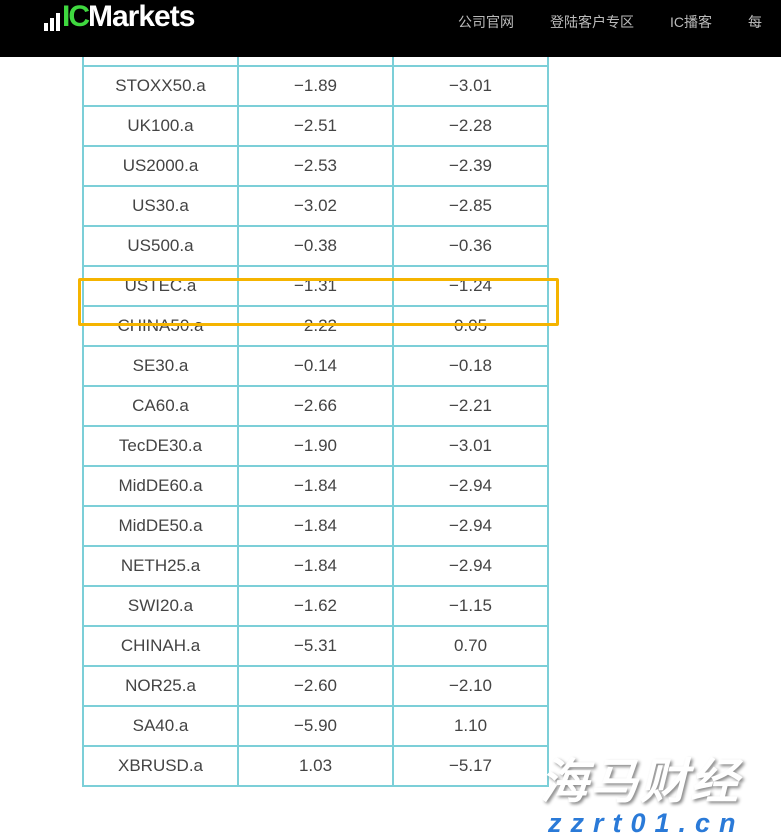 The width and height of the screenshot is (781, 840). What do you see at coordinates (160, 126) in the screenshot?
I see `symbol-cell: UK100.a` at bounding box center [160, 126].